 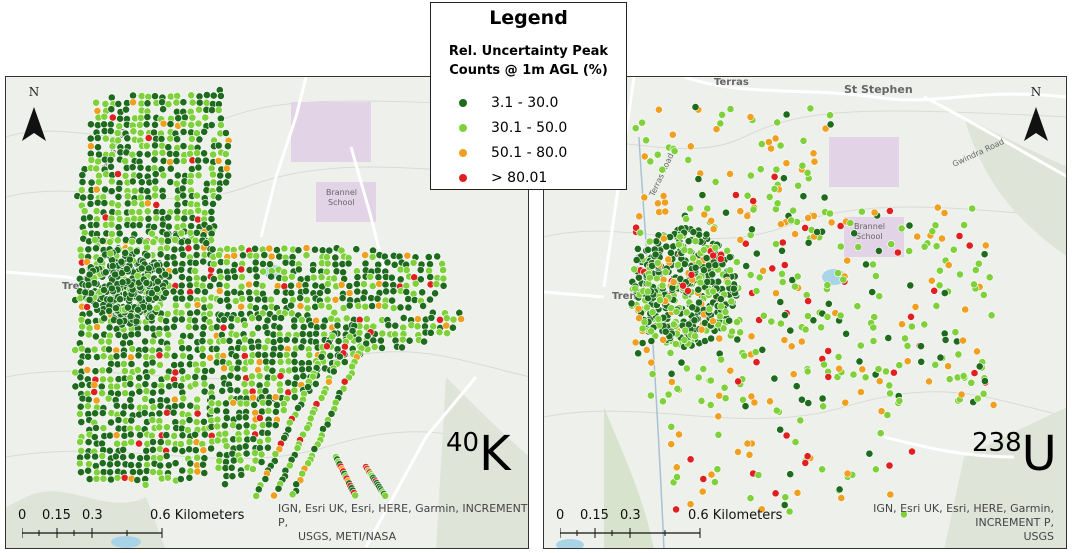 What do you see at coordinates (519, 178) in the screenshot?
I see `legend-label-very-high: > 80.01` at bounding box center [519, 178].